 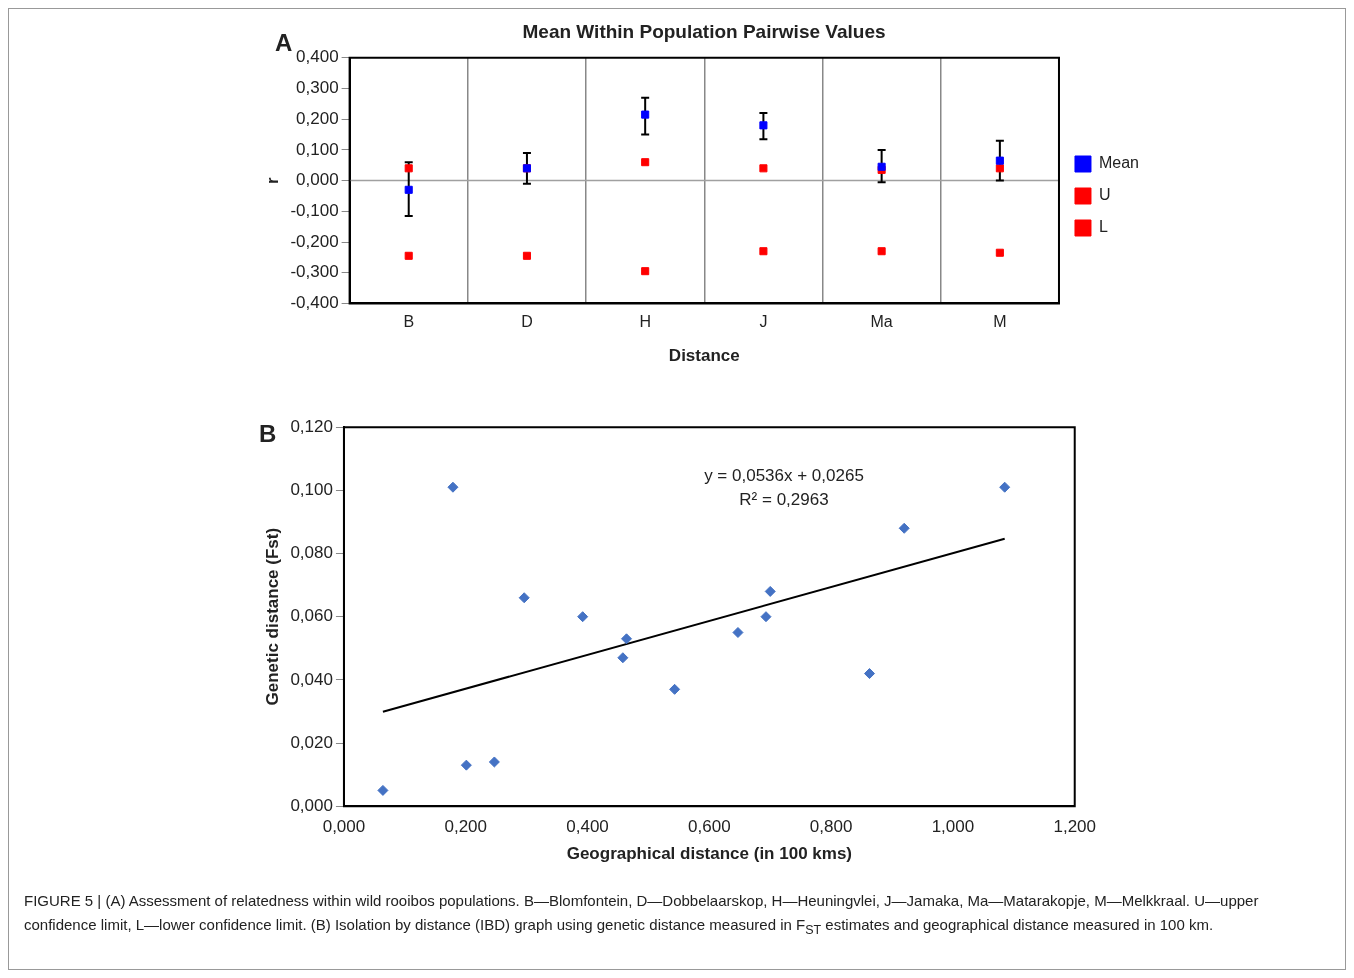 I want to click on annotation: y = 0,0536x + 0,0265, so click(x=784, y=476).